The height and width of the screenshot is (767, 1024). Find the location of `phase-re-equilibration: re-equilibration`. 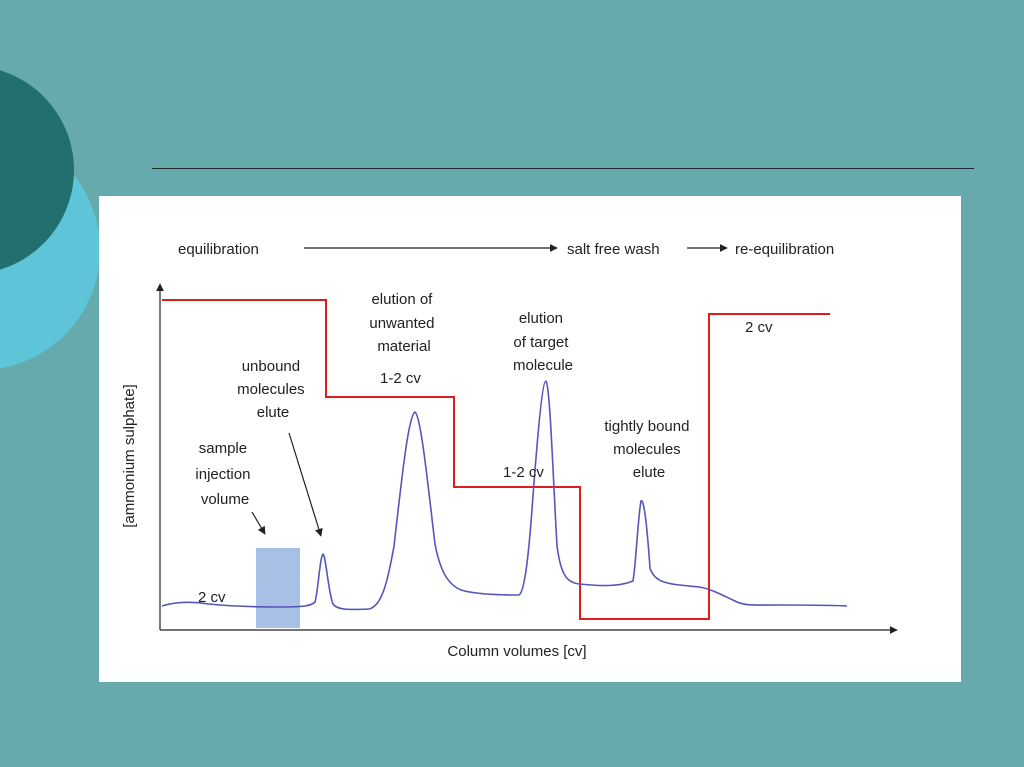

phase-re-equilibration: re-equilibration is located at coordinates (784, 249).